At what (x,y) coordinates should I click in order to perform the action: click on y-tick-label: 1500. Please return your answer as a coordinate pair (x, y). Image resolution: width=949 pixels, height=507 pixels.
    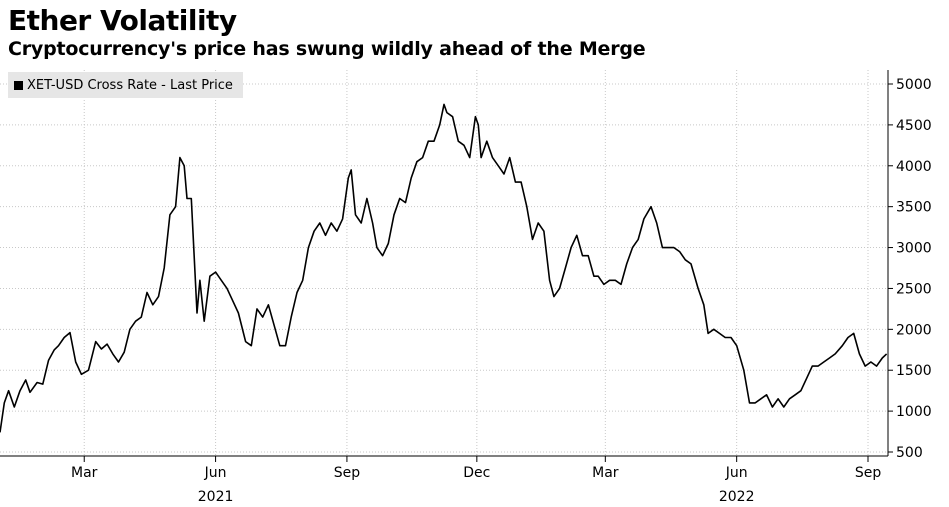
    Looking at the image, I should click on (914, 371).